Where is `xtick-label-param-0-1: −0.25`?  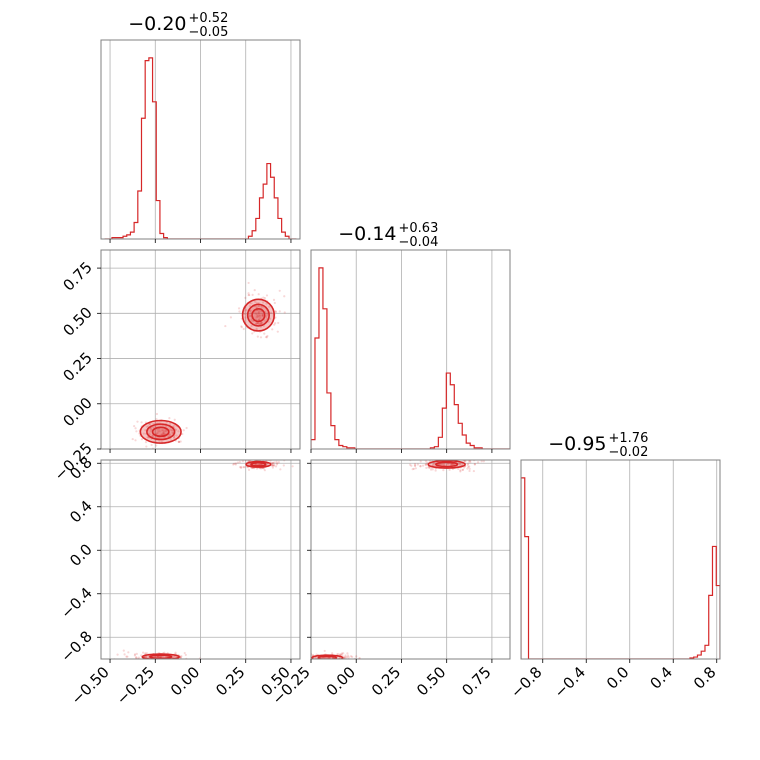 xtick-label-param-0-1: −0.25 is located at coordinates (135, 685).